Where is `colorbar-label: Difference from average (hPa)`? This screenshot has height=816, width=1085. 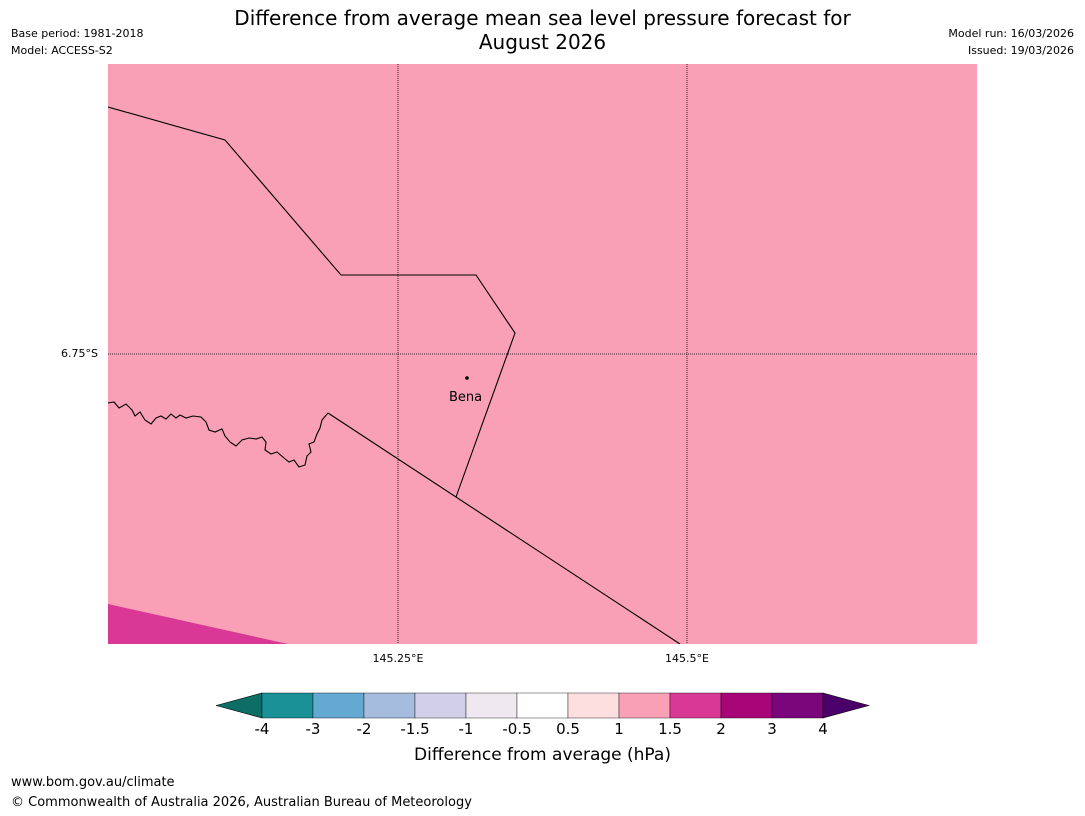 colorbar-label: Difference from average (hPa) is located at coordinates (542, 755).